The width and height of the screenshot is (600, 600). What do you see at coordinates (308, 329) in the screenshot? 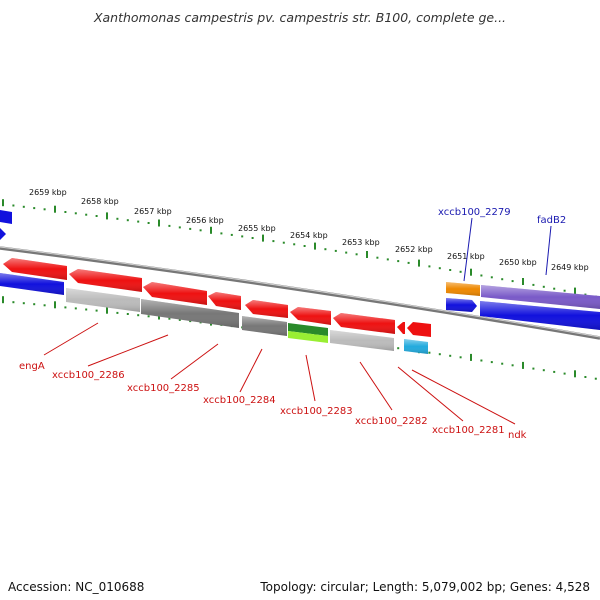
I see `category-bar-green` at bounding box center [308, 329].